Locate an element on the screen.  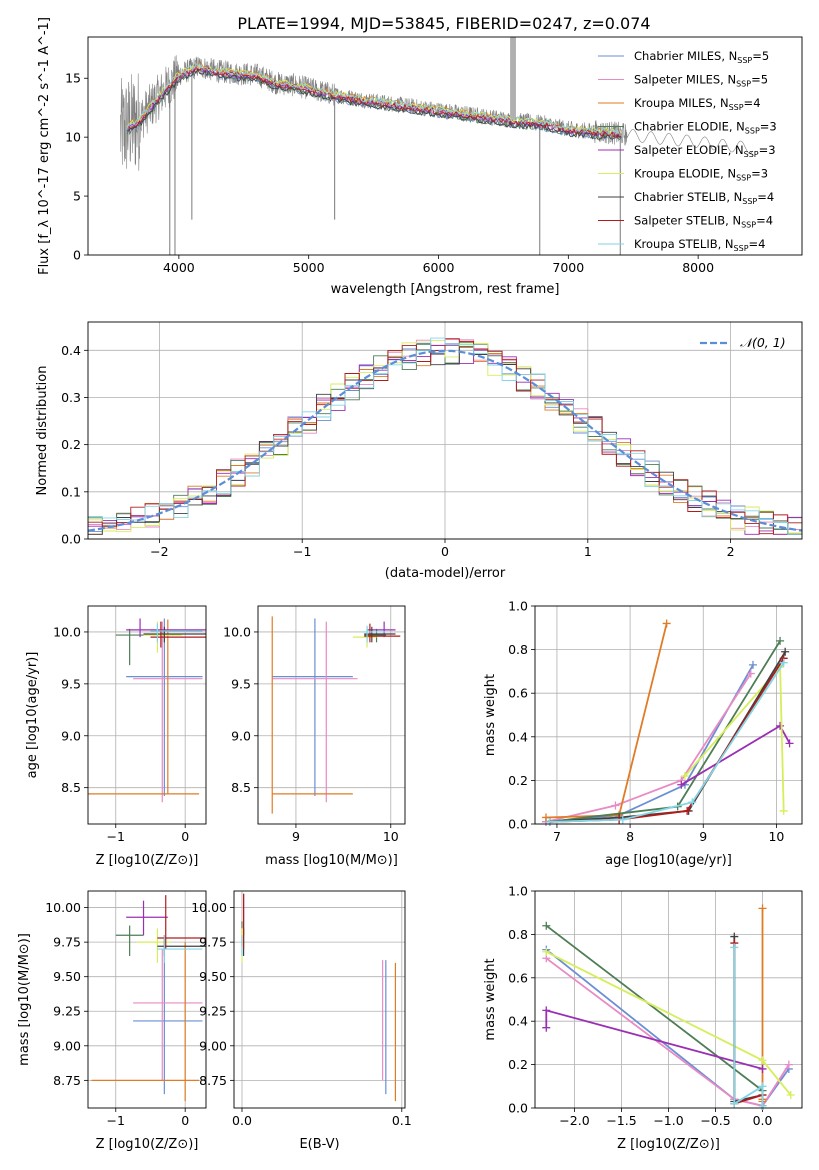
x-axis-label: (data-model)/error is located at coordinates (445, 573).